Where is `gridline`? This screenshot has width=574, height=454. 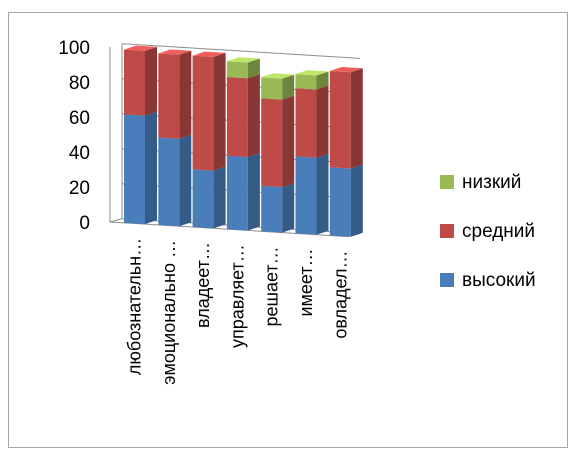
gridline is located at coordinates (241, 51).